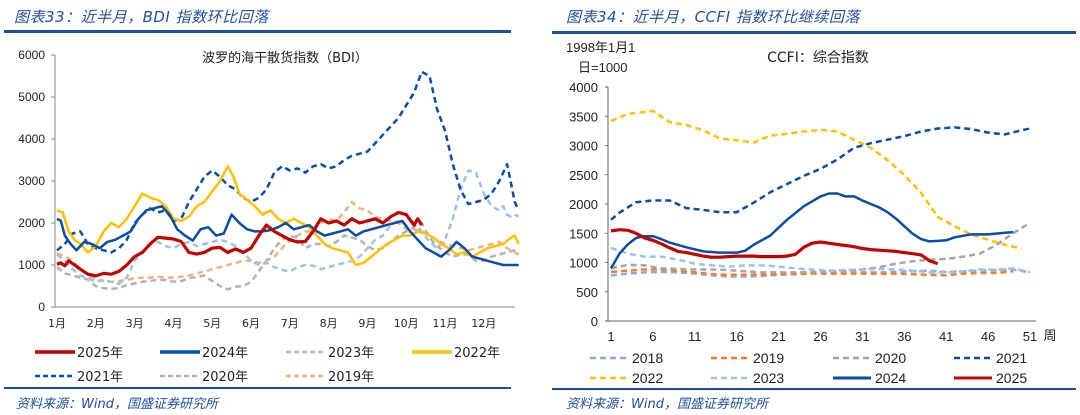 The image size is (1080, 415). What do you see at coordinates (31, 55) in the screenshot?
I see `bdi-y-tick-label: 6000` at bounding box center [31, 55].